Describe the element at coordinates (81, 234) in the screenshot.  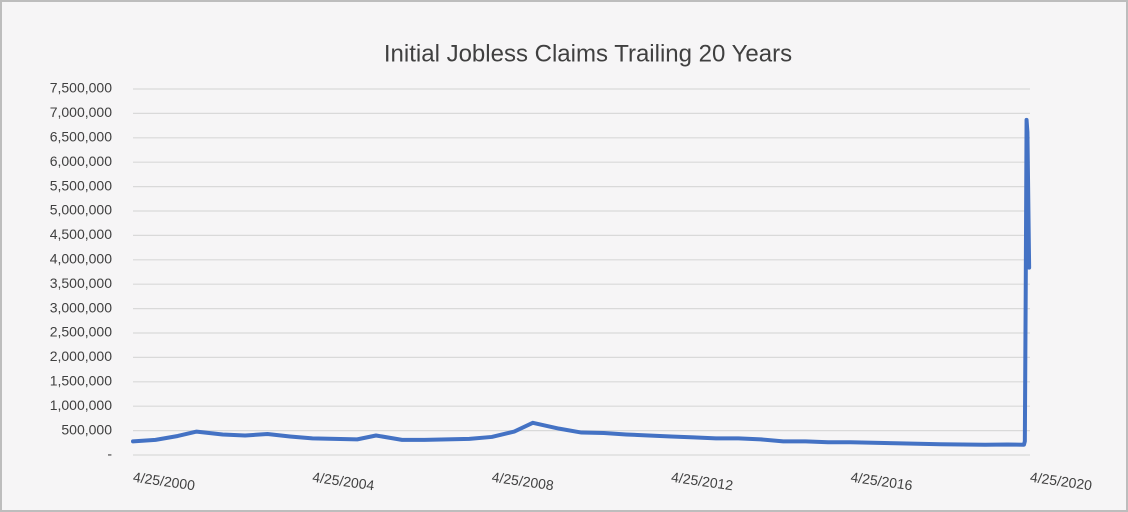
I see `y-tick-label: 4,500,000` at that location.